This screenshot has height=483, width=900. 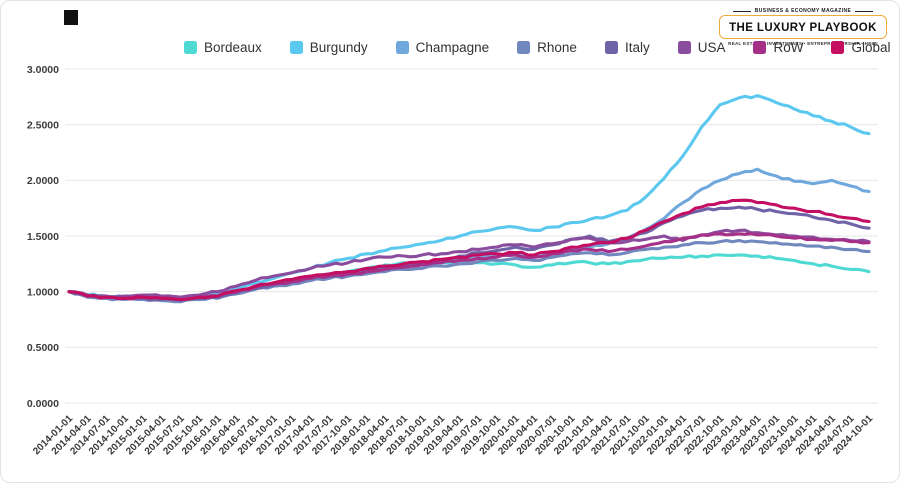 What do you see at coordinates (637, 47) in the screenshot?
I see `legend-label: Italy` at bounding box center [637, 47].